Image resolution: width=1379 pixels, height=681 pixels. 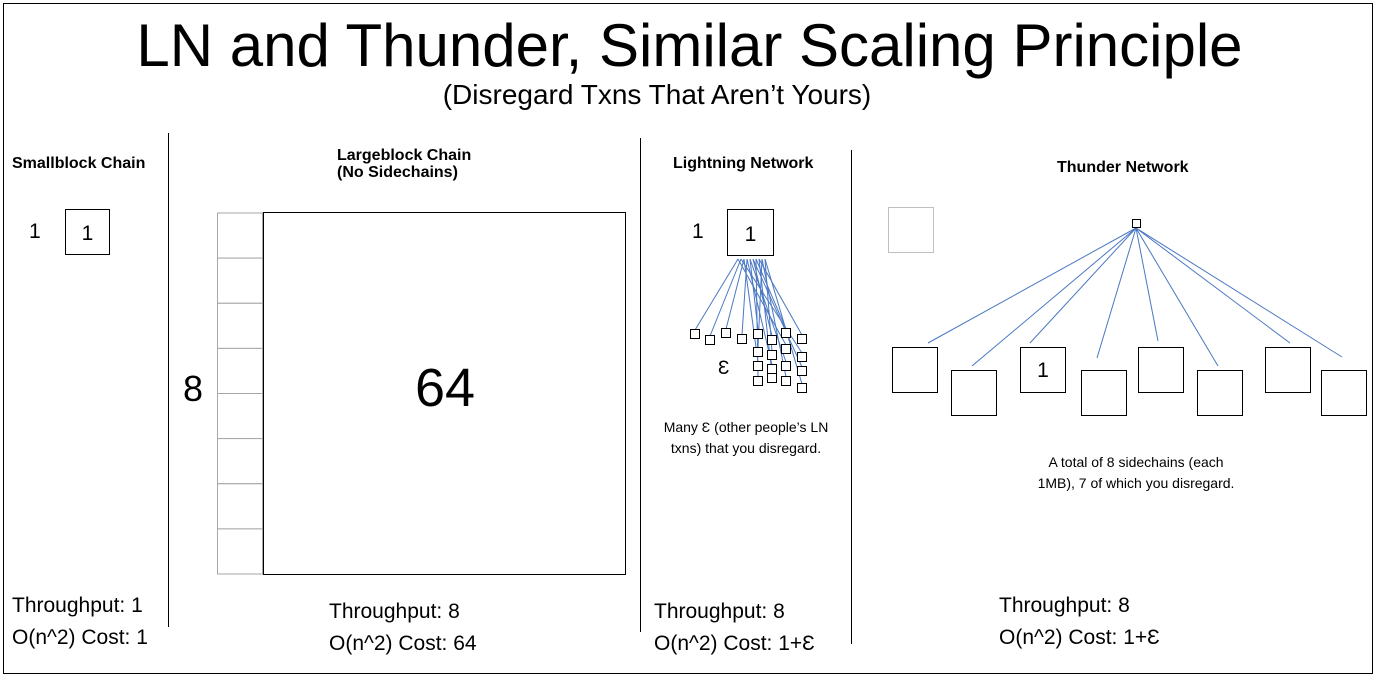 I want to click on smallblock-side-label: 1, so click(x=35, y=231).